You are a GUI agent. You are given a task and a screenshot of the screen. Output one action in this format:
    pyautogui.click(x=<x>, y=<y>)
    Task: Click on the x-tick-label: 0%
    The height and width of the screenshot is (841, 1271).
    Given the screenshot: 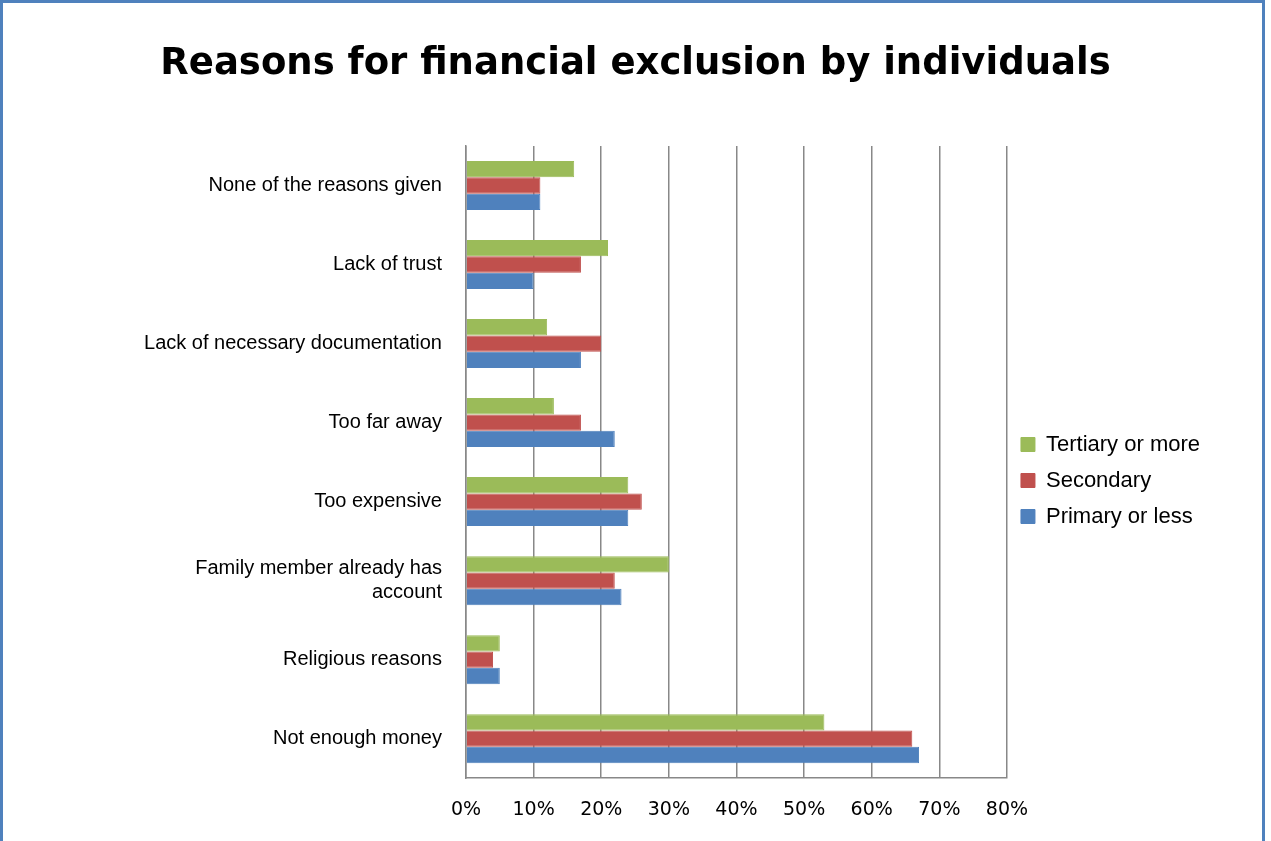 What is the action you would take?
    pyautogui.click(x=466, y=807)
    